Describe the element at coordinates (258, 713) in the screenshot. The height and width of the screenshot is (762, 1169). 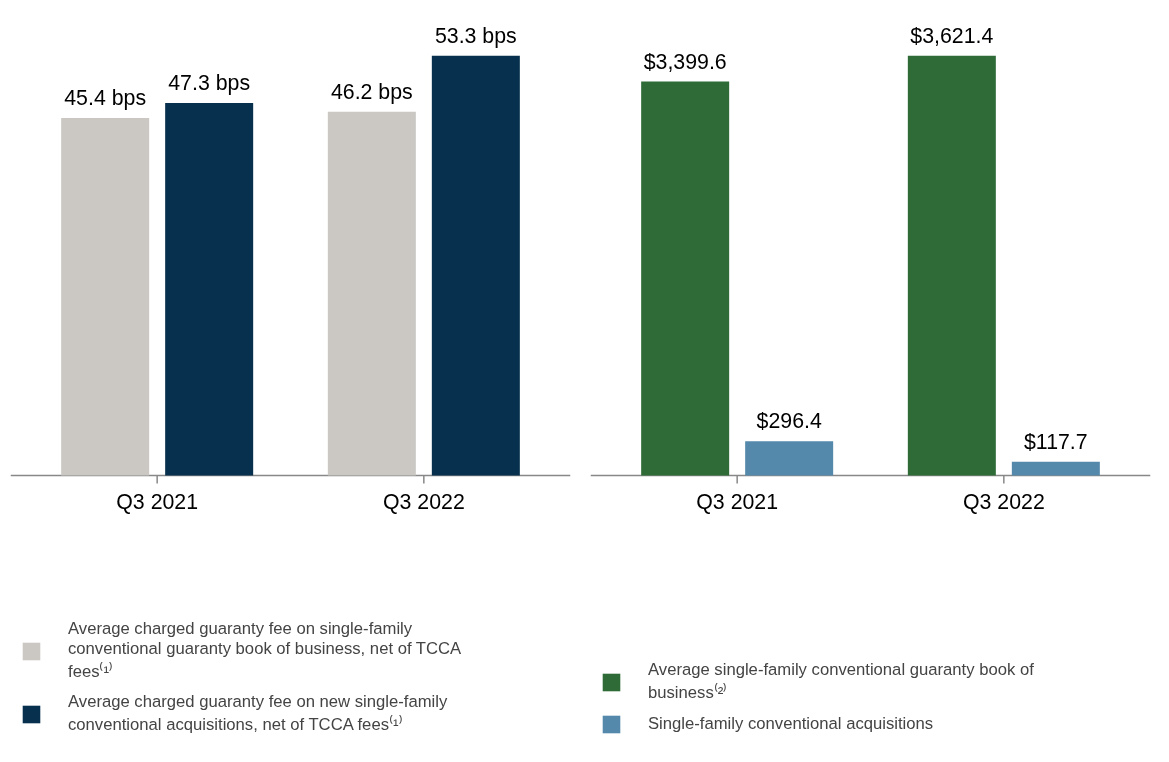
I see `legend-label: Average charged guaranty fee on new single-family conventional acquisitions, net of TCCA fees⁽¹⁾` at that location.